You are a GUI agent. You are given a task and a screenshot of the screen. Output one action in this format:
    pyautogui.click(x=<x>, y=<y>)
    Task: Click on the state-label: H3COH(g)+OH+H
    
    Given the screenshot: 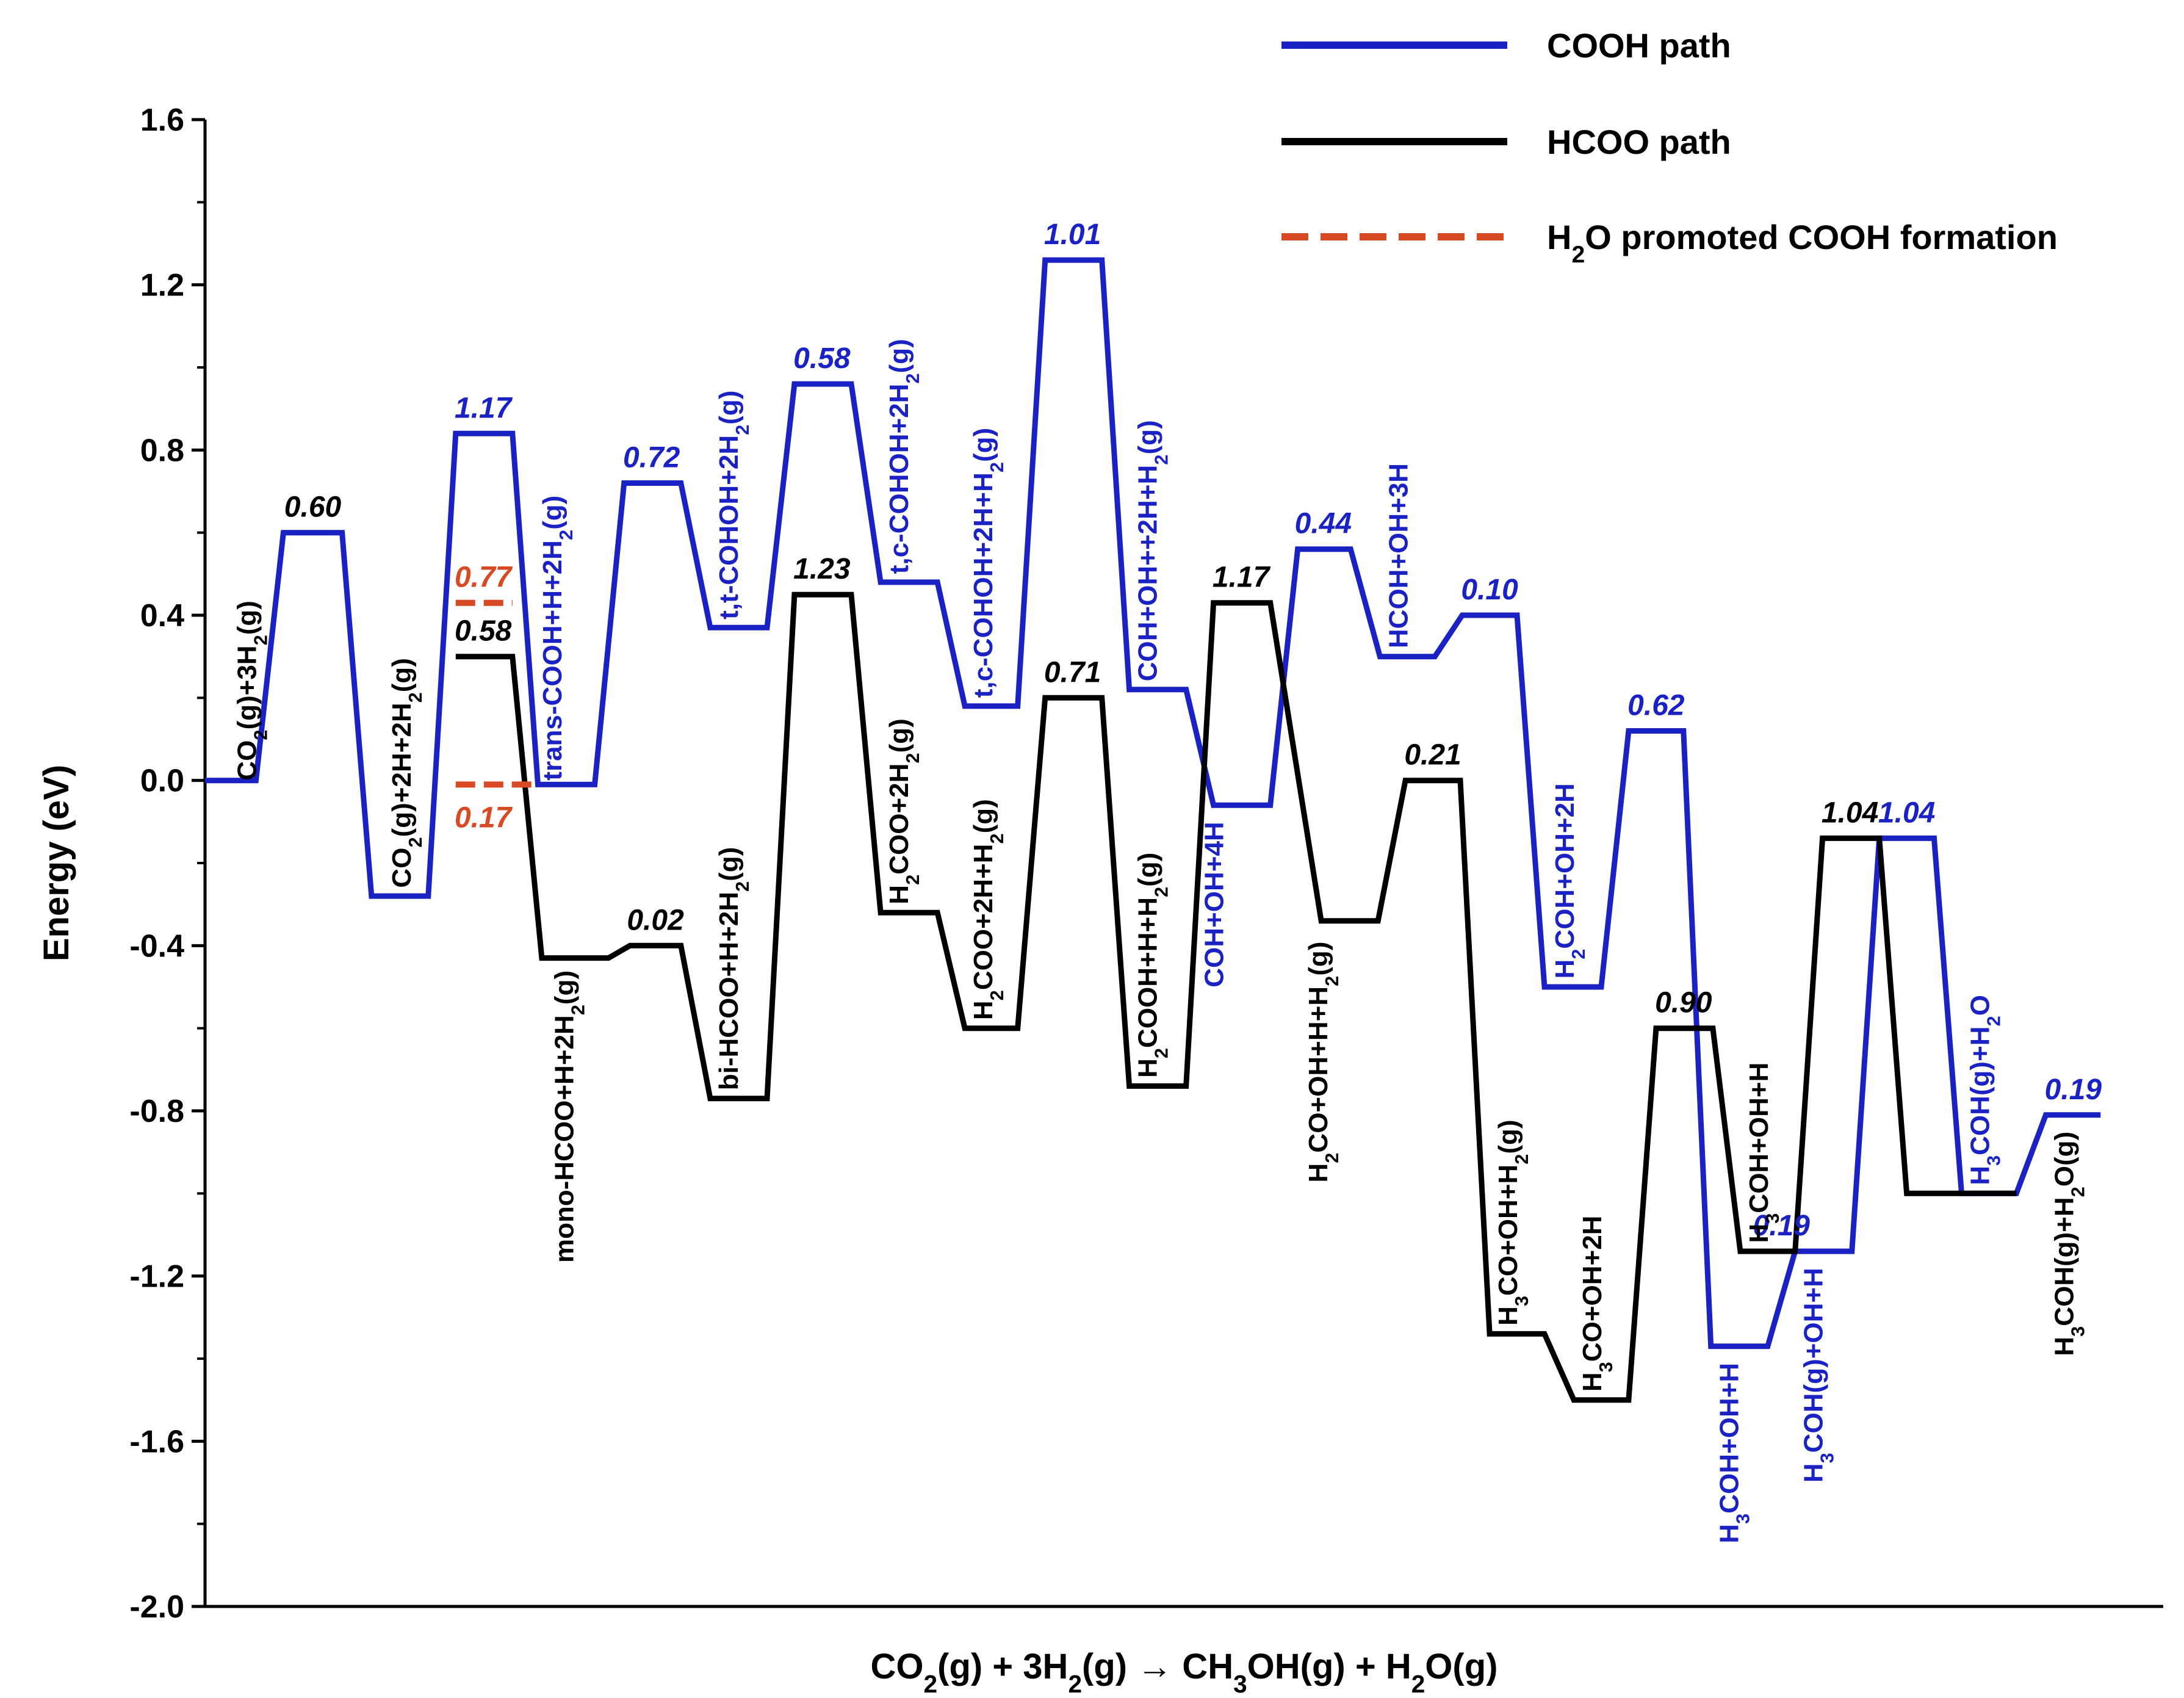 What is the action you would take?
    pyautogui.click(x=1818, y=1375)
    